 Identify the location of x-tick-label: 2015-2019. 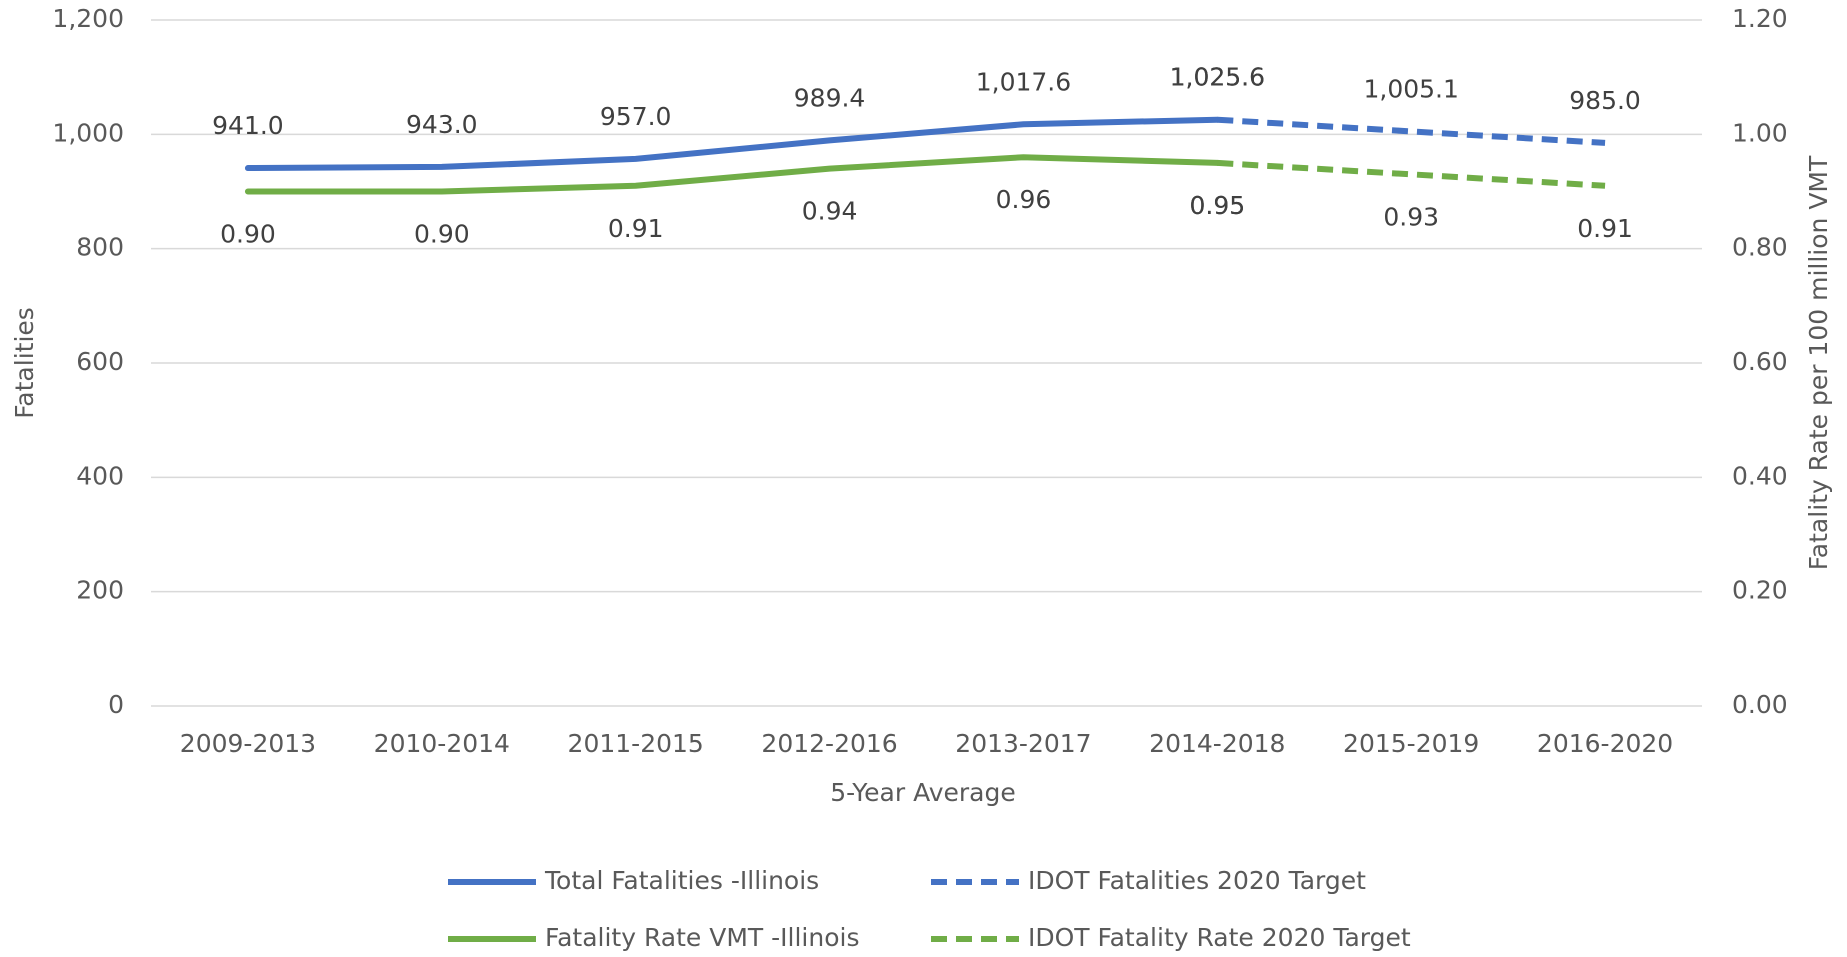
(1411, 743).